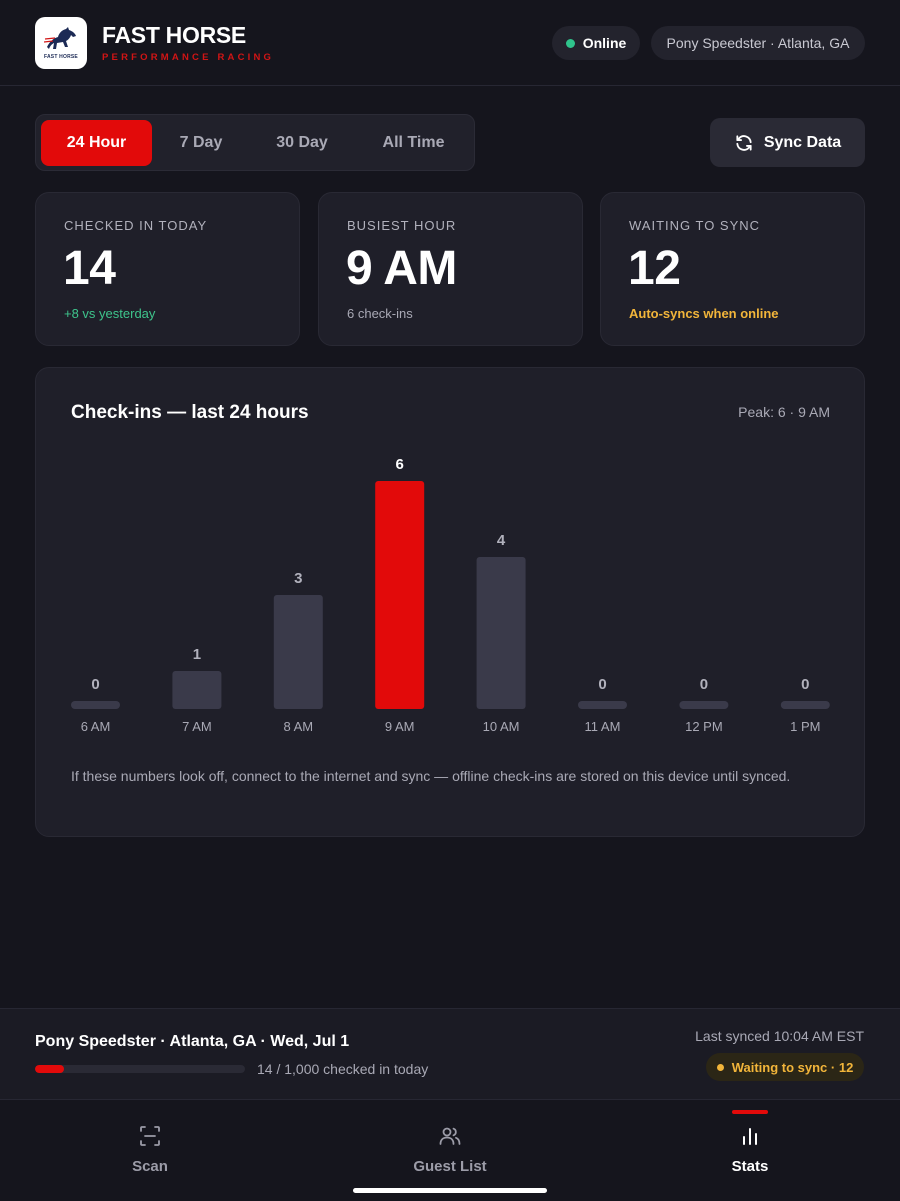 The image size is (900, 1201). Describe the element at coordinates (750, 1136) in the screenshot. I see `bar-chart-icon` at that location.